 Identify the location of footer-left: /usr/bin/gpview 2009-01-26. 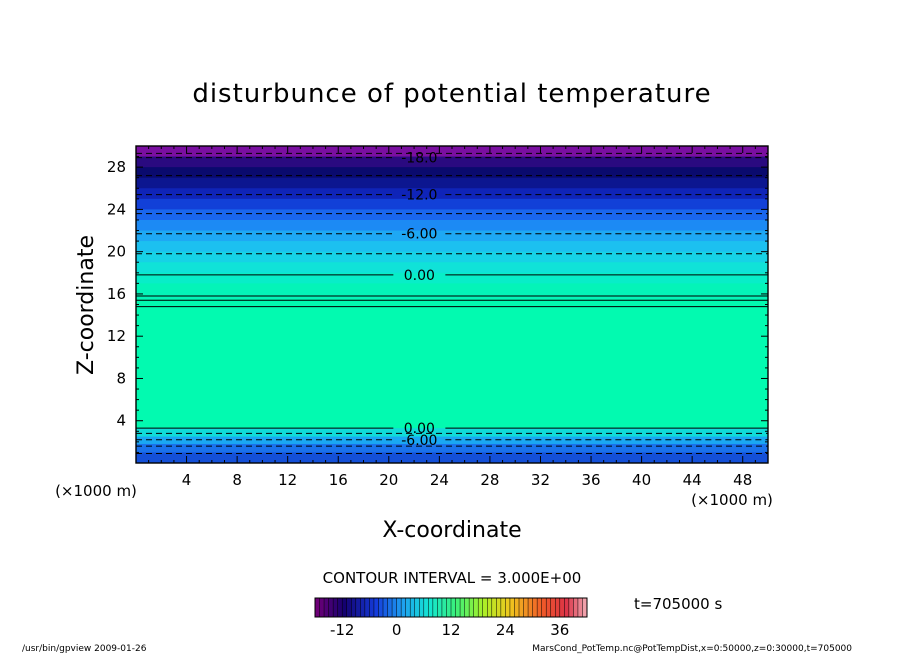
(84, 649).